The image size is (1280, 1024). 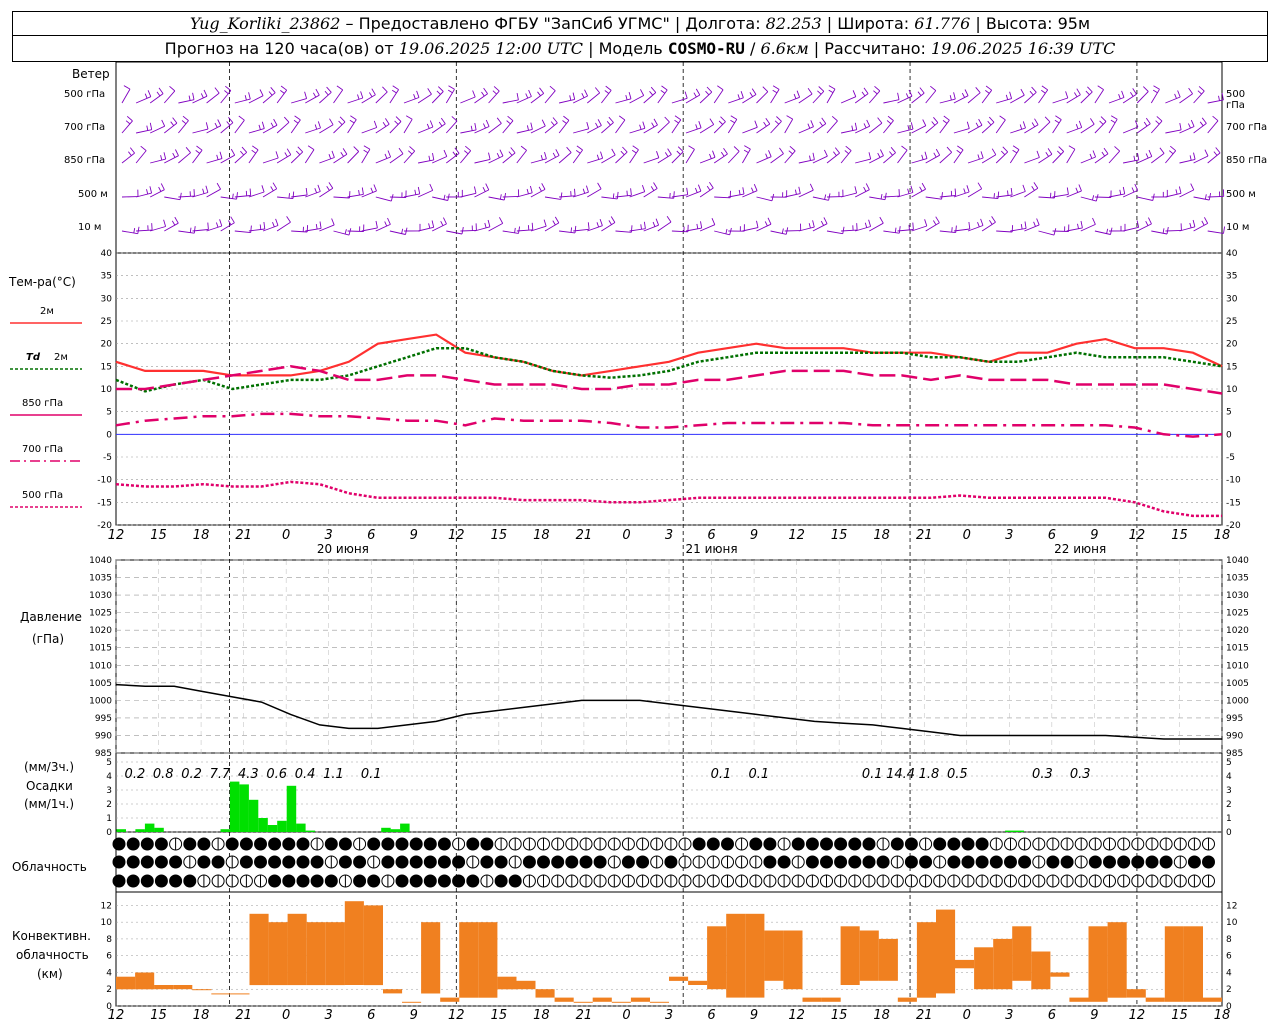 I want to click on precip-3h-total: 0.2, so click(x=135, y=774).